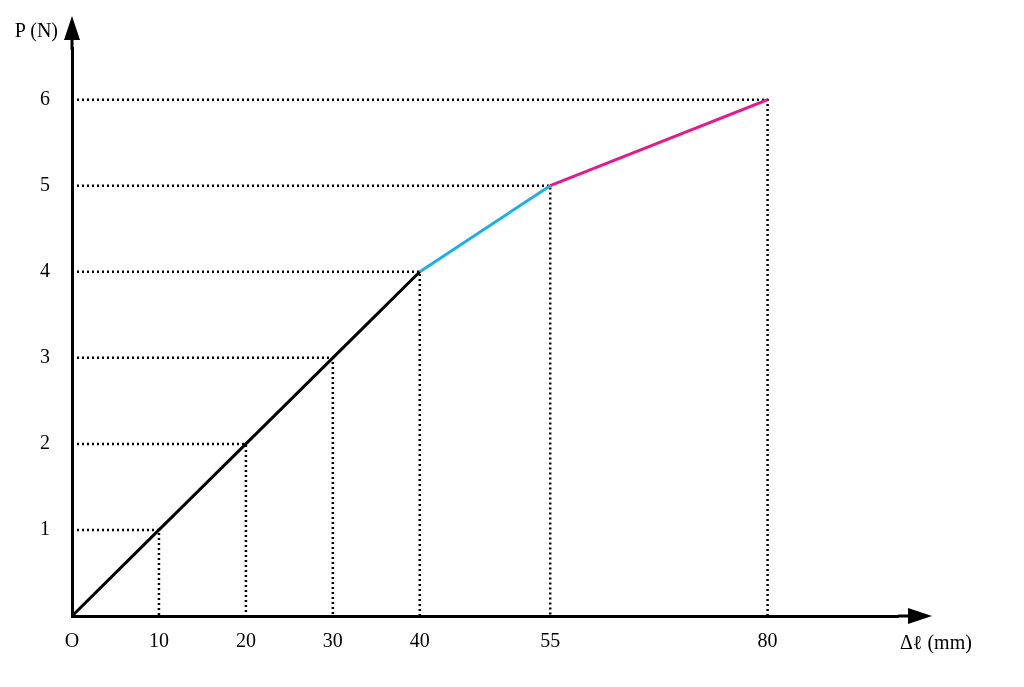 The width and height of the screenshot is (1024, 687). I want to click on y-tick-label: 1, so click(45, 528).